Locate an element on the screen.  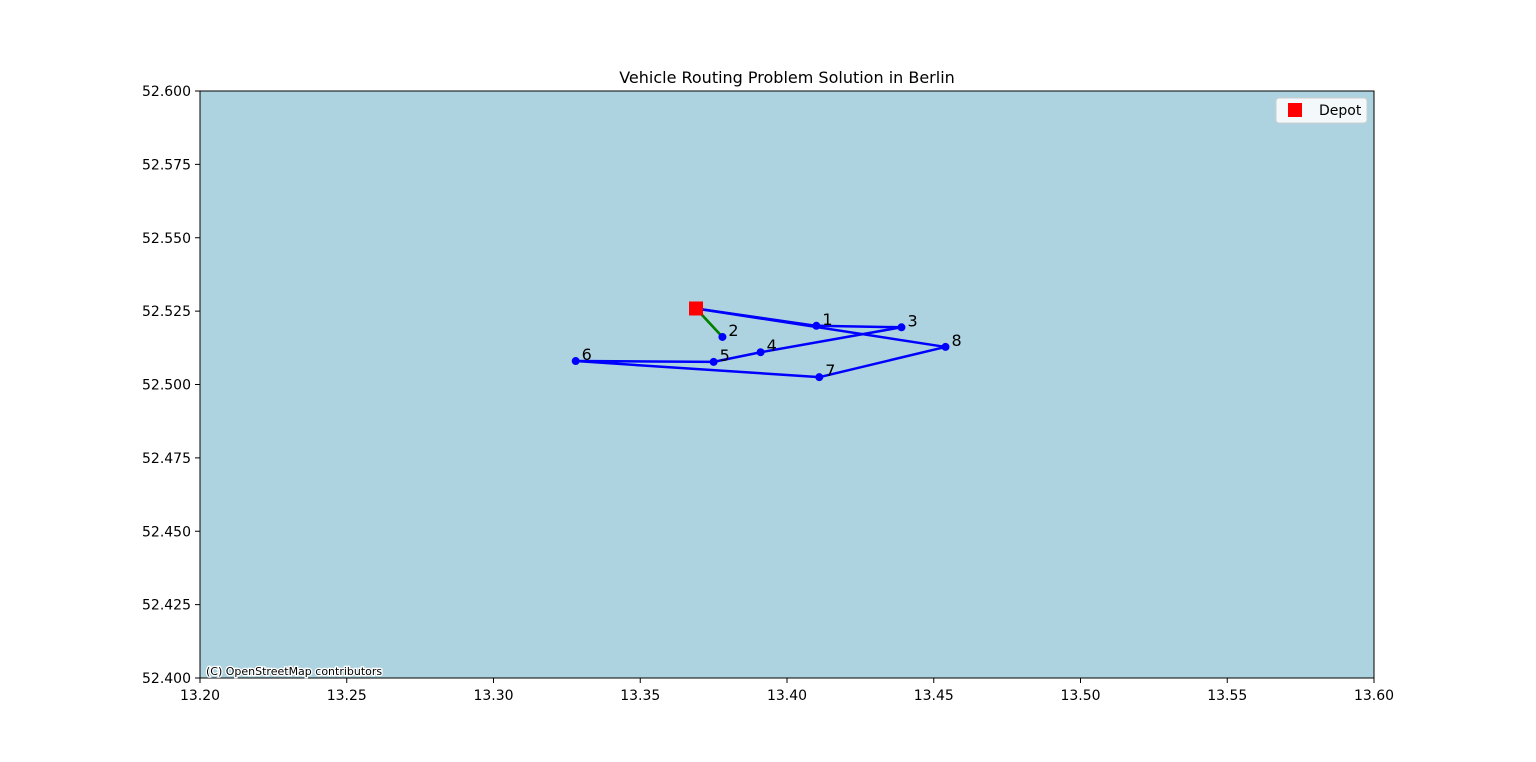
y-tick-label: 52.550 is located at coordinates (166, 239).